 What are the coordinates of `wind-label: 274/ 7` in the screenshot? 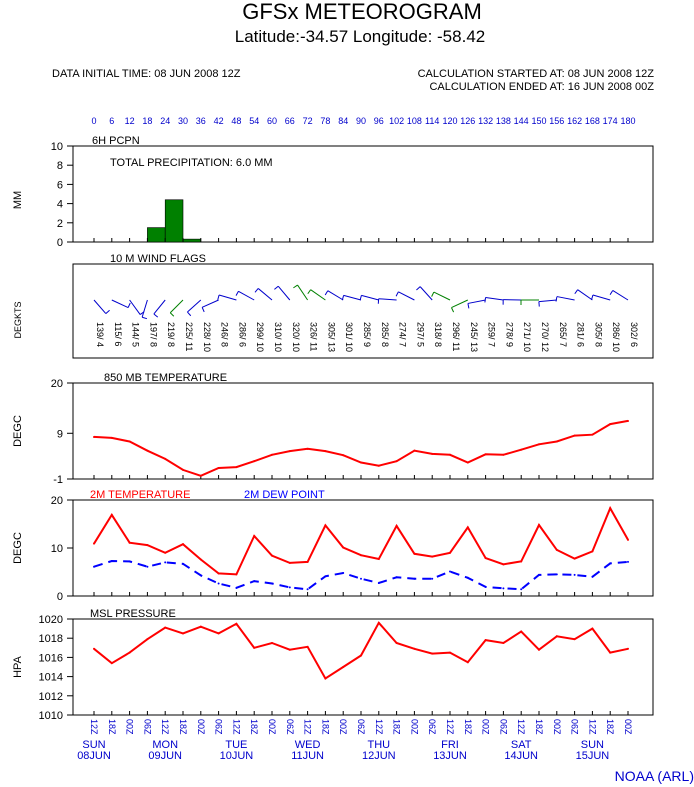 It's located at (403, 334).